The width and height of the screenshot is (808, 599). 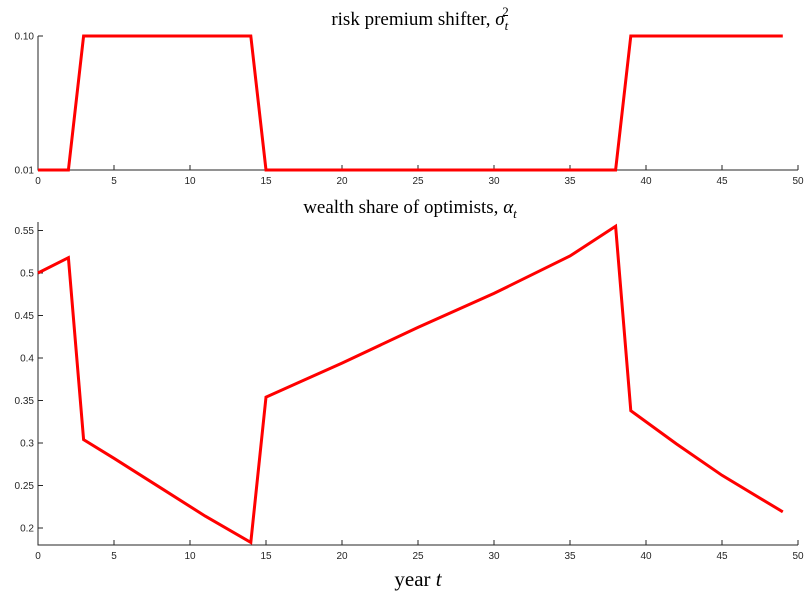 What do you see at coordinates (114, 556) in the screenshot?
I see `panel-2-x-tick-label: 5` at bounding box center [114, 556].